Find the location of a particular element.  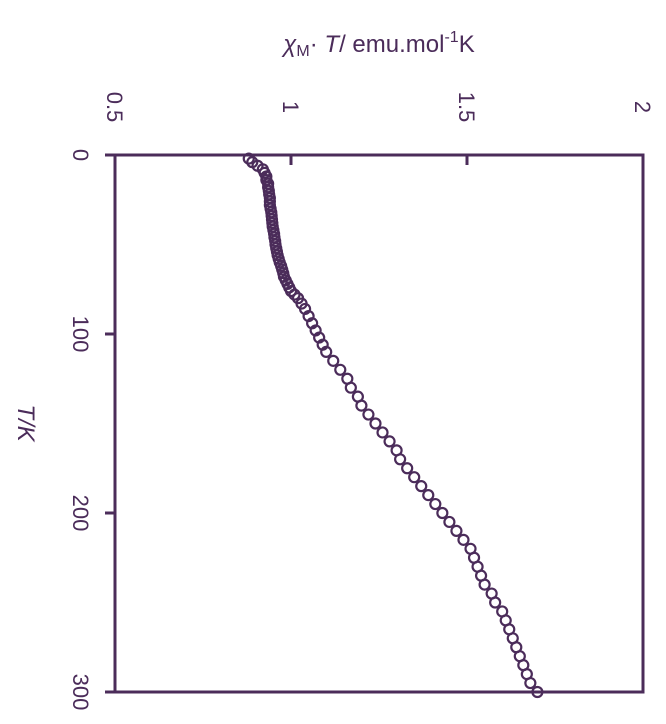

chi-t-tick-label: 2 is located at coordinates (642, 107).